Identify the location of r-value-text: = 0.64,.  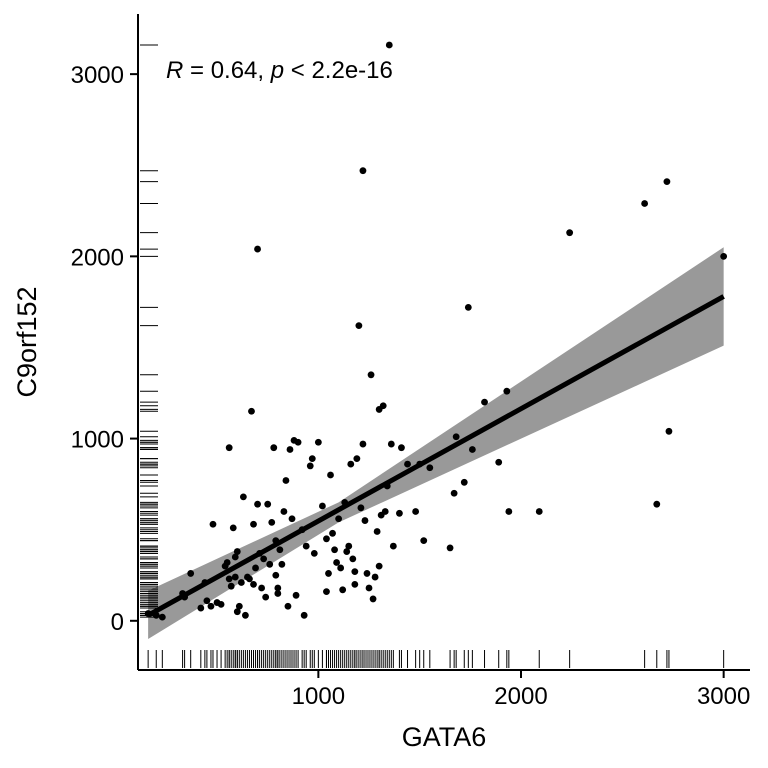
(226, 70).